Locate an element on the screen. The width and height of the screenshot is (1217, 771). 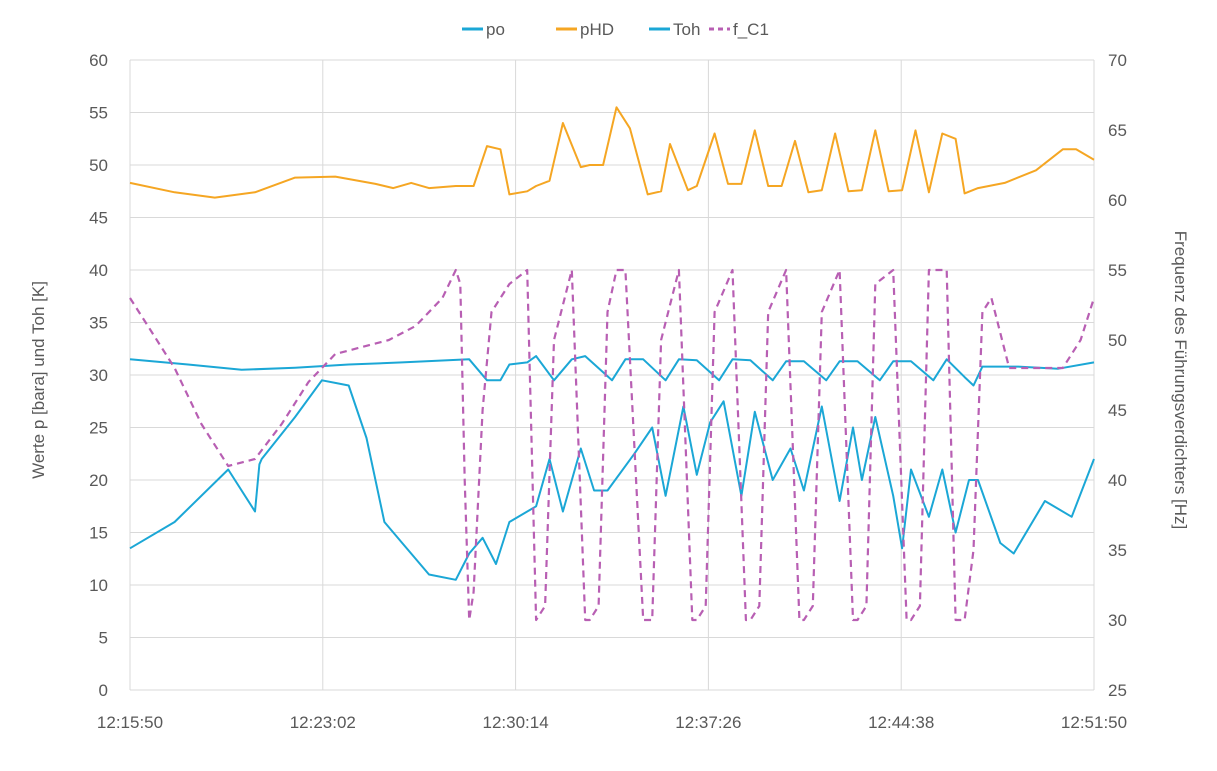
legend-label-f-c1: f_C1 is located at coordinates (751, 29).